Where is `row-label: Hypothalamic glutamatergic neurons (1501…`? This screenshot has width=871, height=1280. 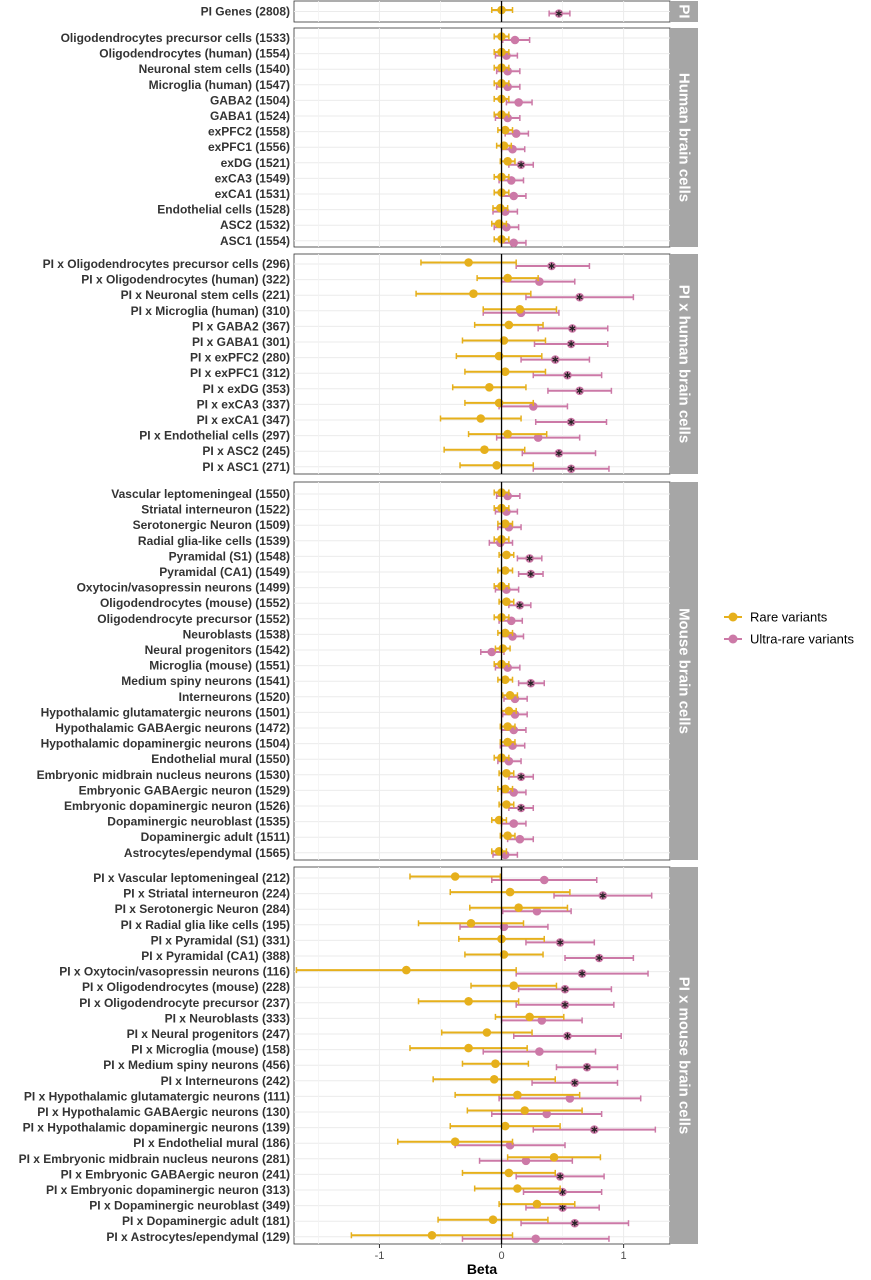
row-label: Hypothalamic glutamatergic neurons (1501… is located at coordinates (165, 712).